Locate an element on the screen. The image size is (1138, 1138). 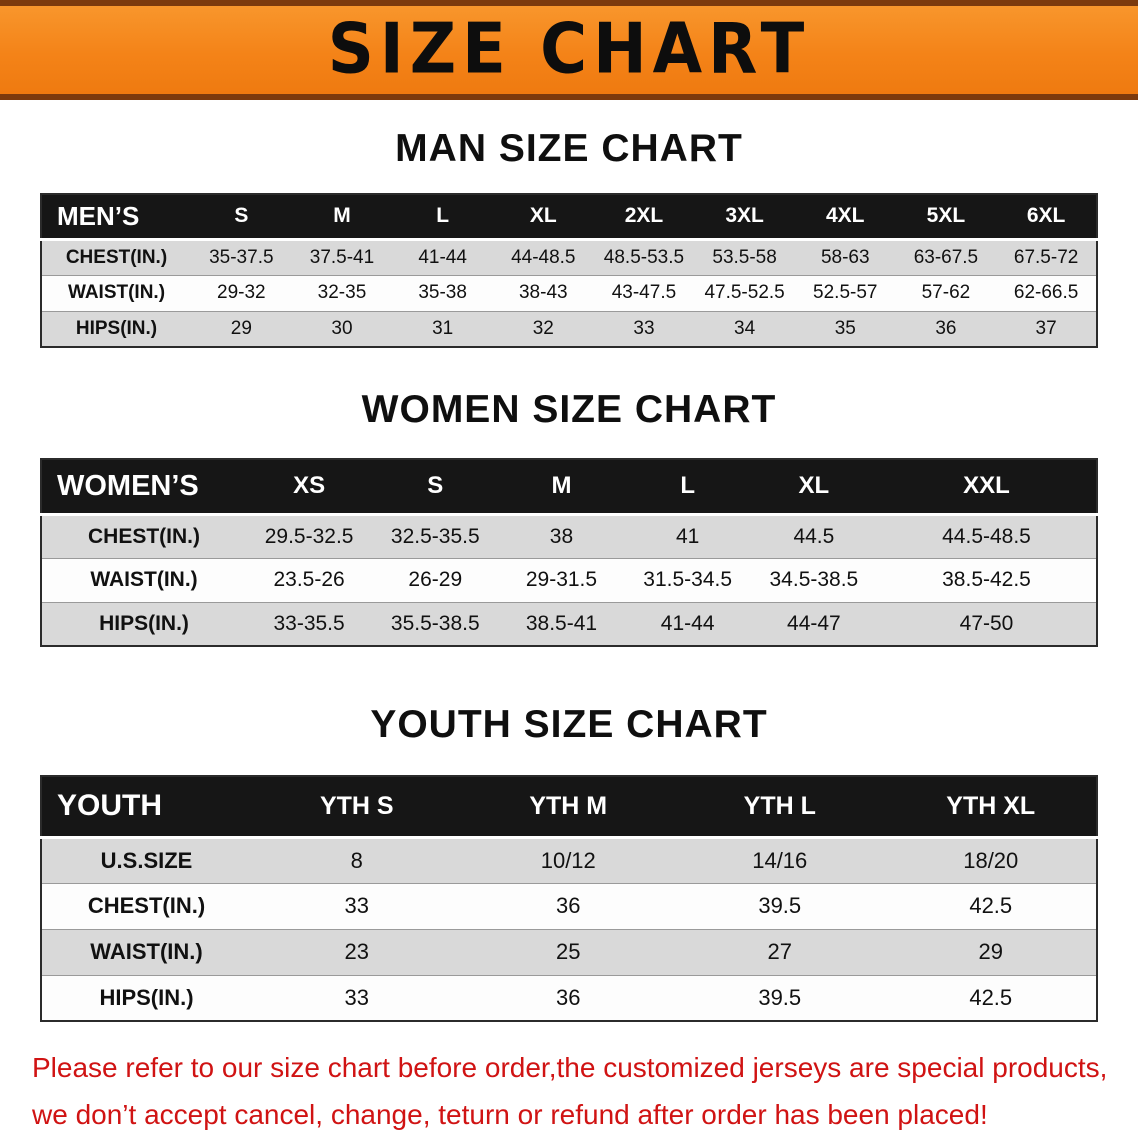
size-value-cell: 35-38 is located at coordinates (442, 292).